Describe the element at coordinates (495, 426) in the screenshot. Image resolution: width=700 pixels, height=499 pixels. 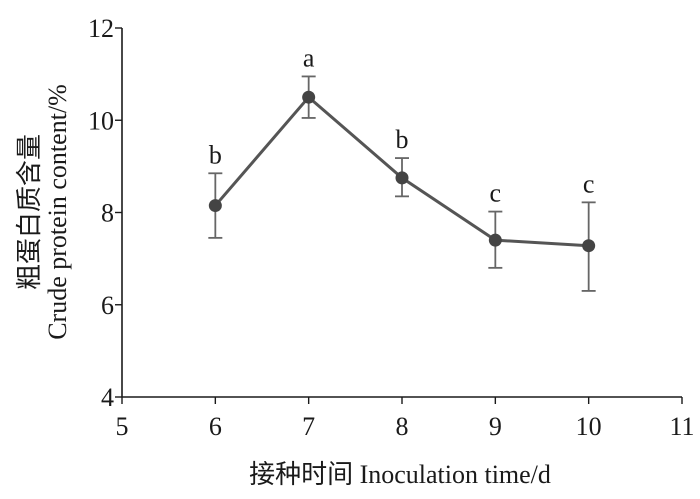
I see `x-tick-label: 9` at that location.